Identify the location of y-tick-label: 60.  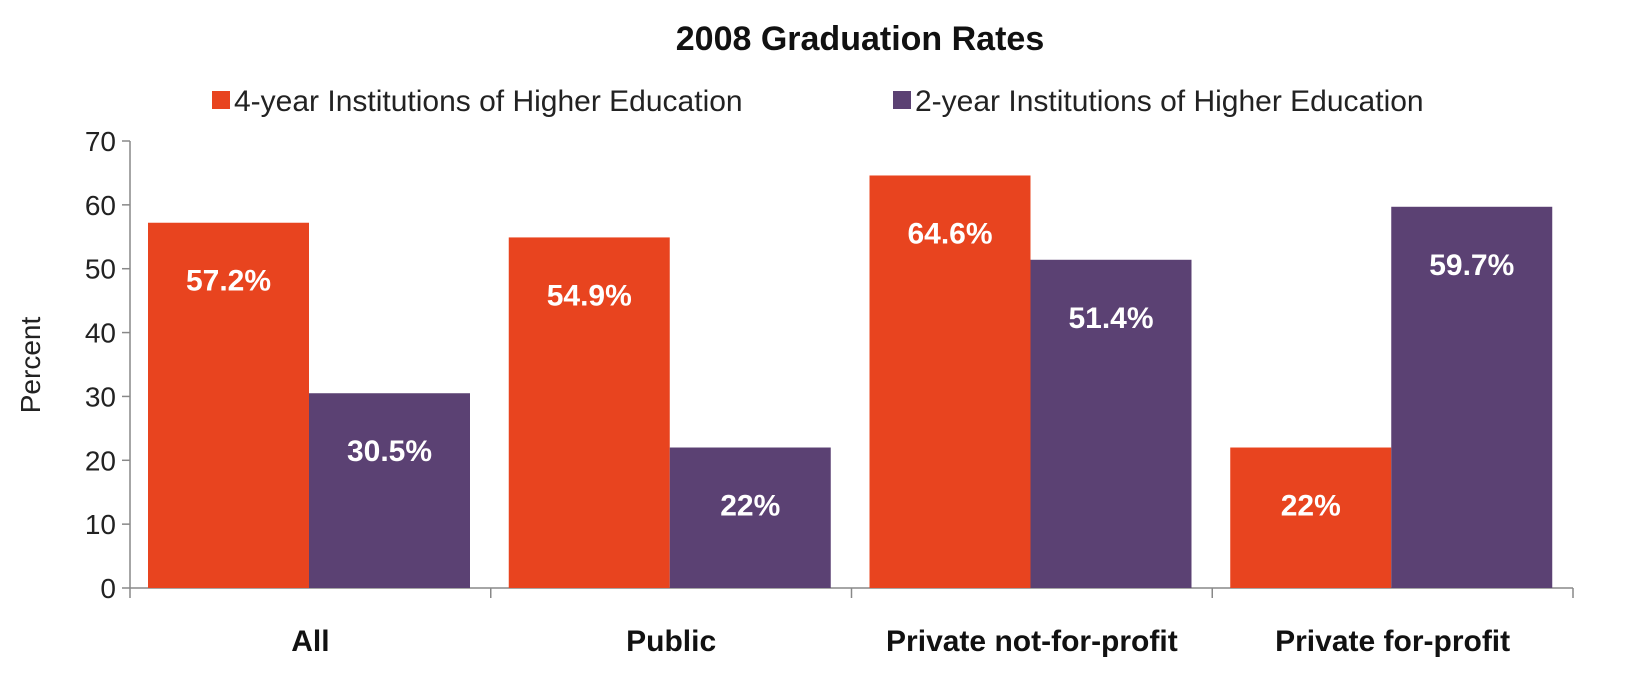
(100, 205).